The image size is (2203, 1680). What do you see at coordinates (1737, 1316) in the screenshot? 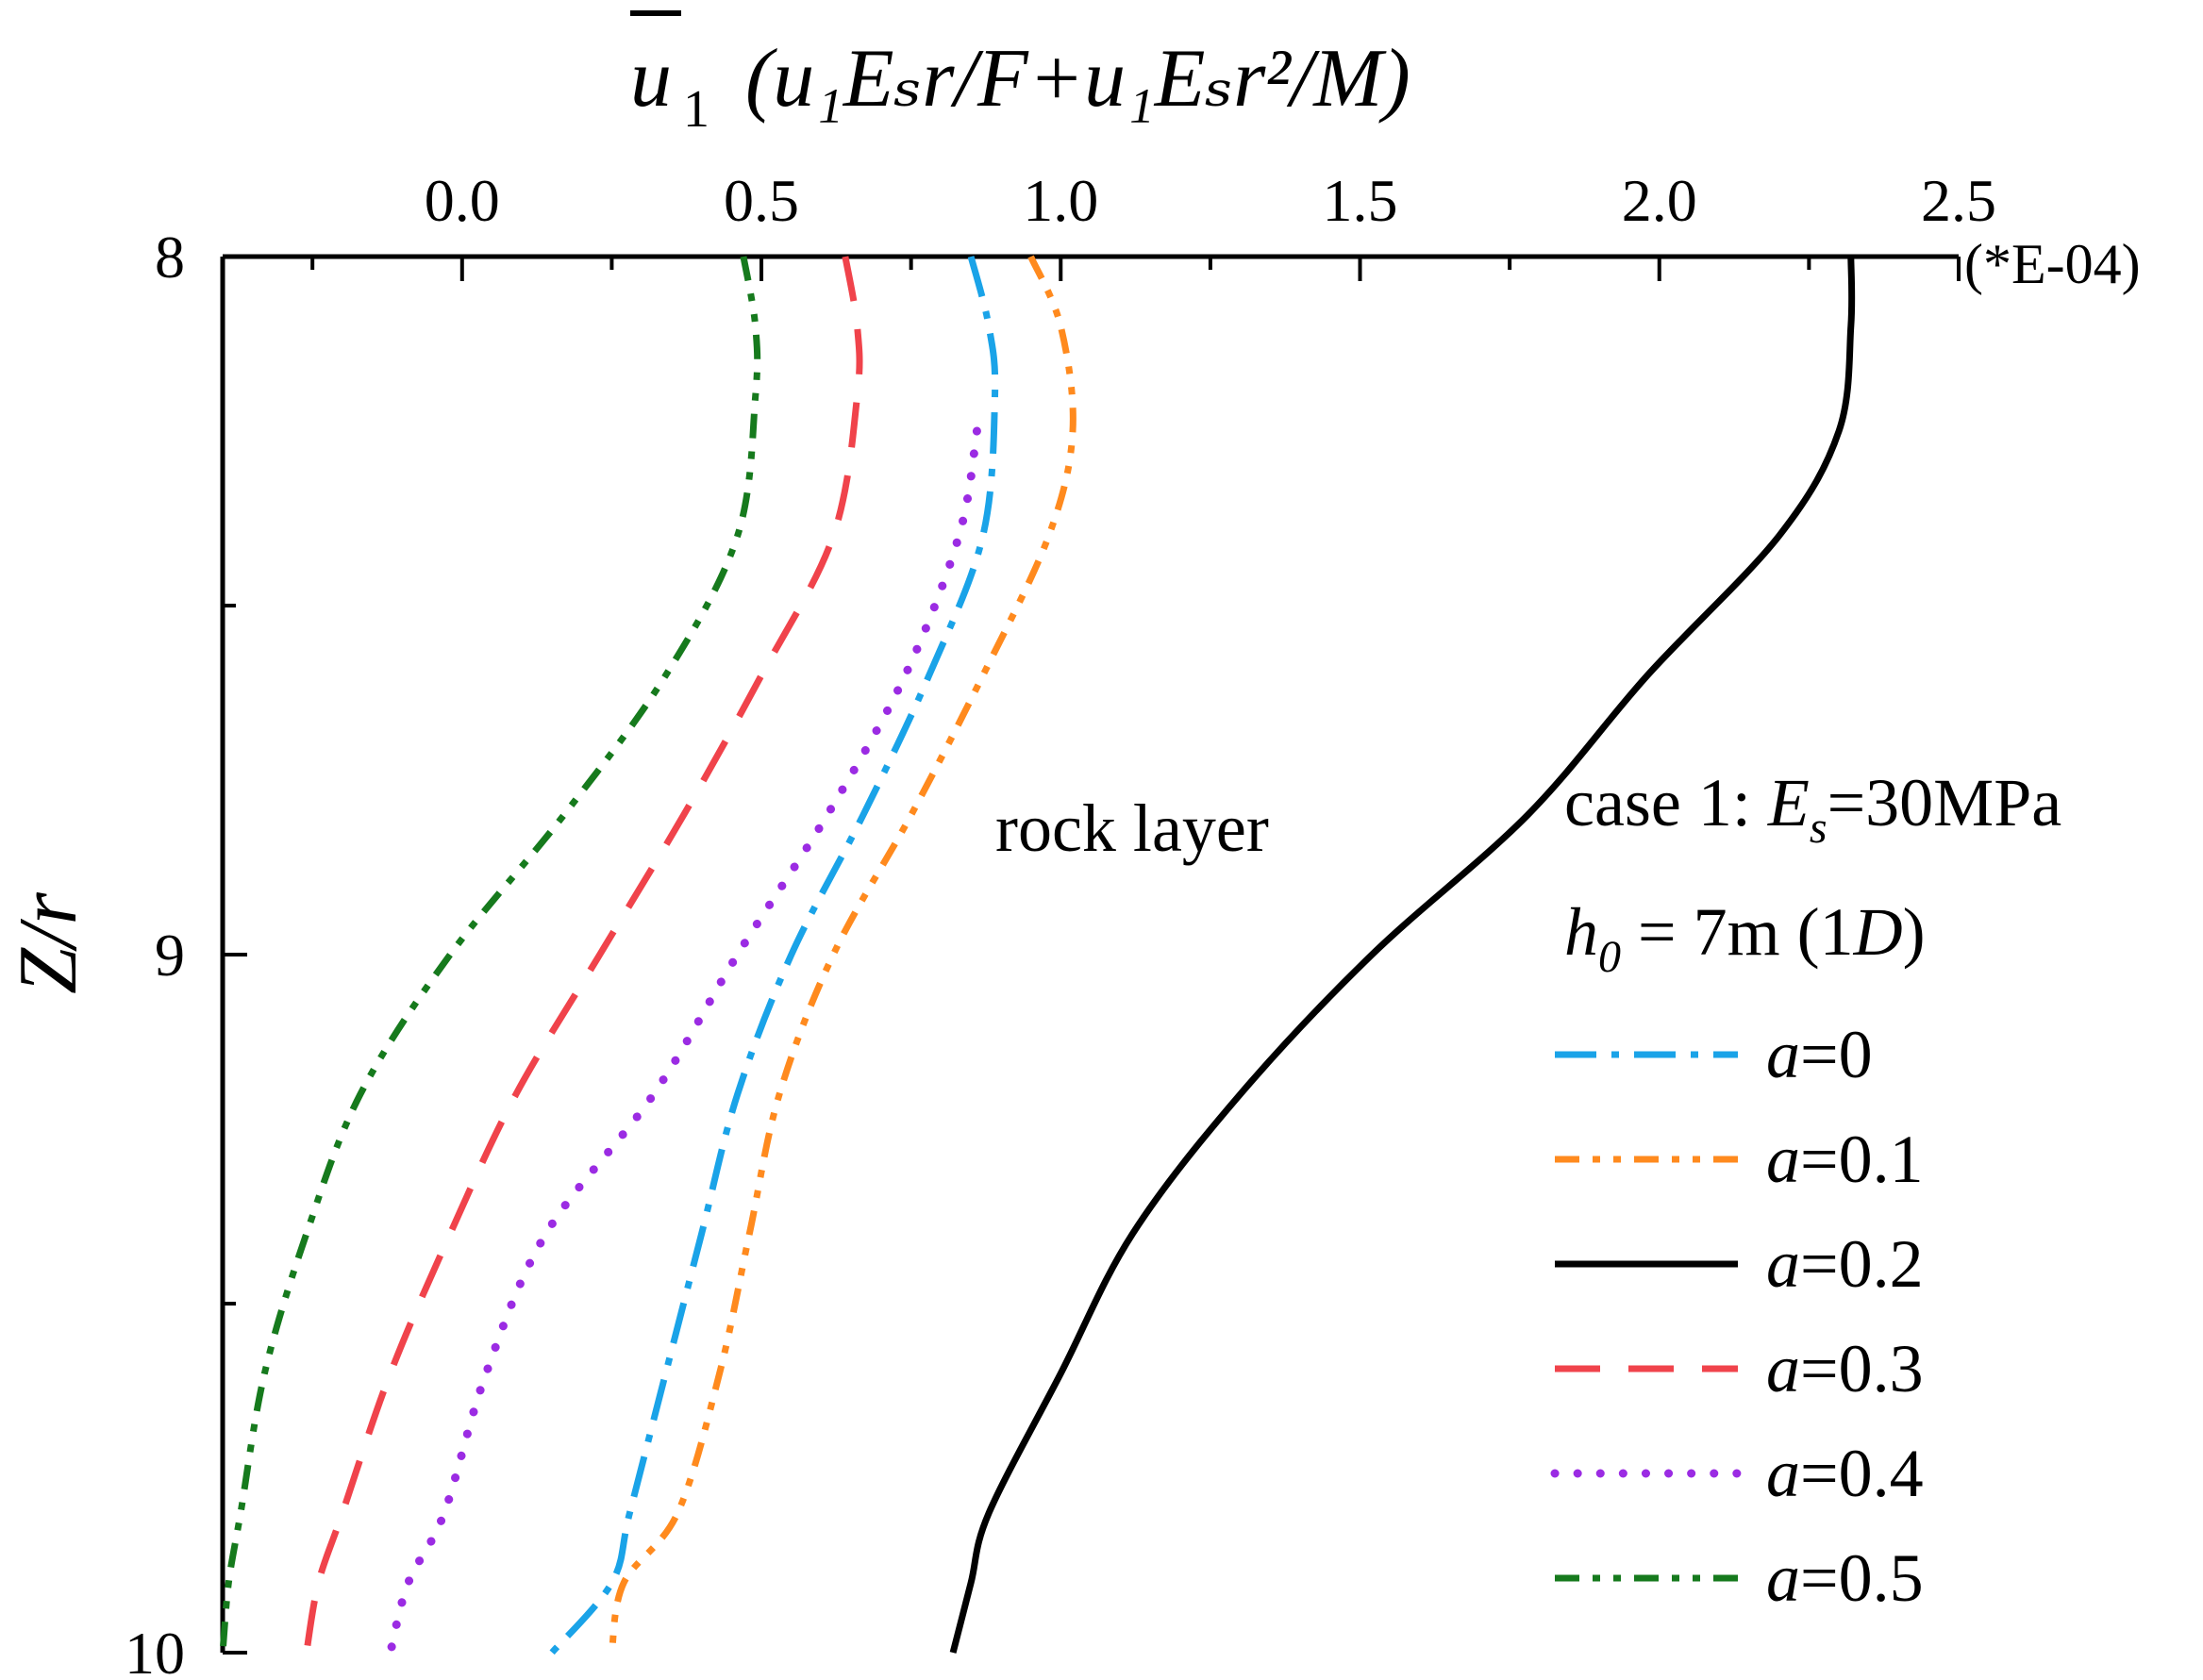
I see `legend: a=0 a=0.1 a=0.2 a=0.3 a=0.4 a=0.5` at bounding box center [1737, 1316].